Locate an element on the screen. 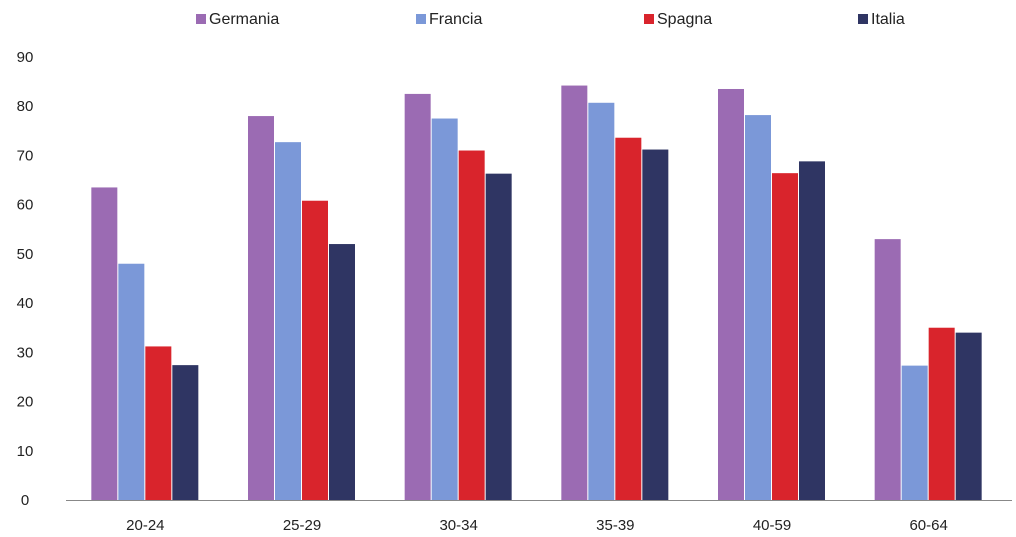 This screenshot has height=537, width=1016. x-axis: 20-24 25-29 30-34 35-39 40-59 60-64 is located at coordinates (539, 517).